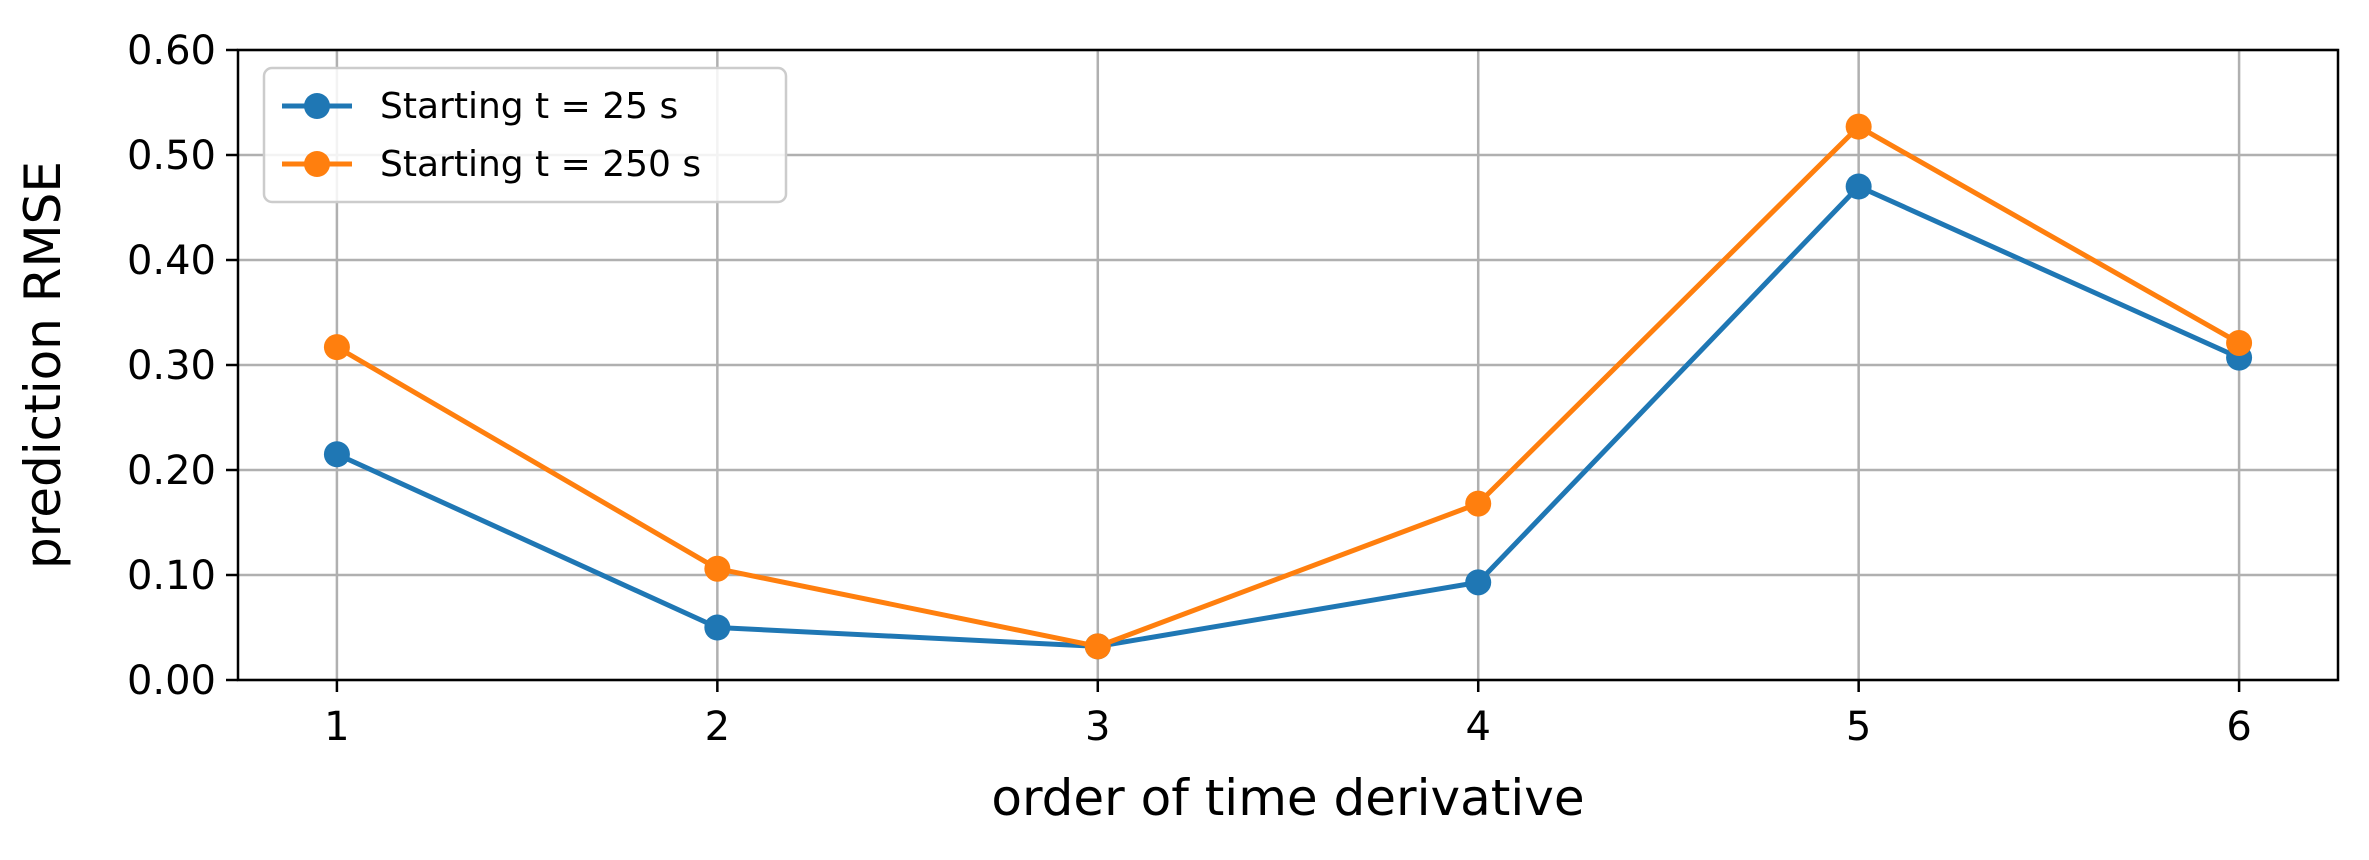 This screenshot has width=2369, height=860. I want to click on legend: Starting t = 25 s Starting t = 250 s, so click(525, 135).